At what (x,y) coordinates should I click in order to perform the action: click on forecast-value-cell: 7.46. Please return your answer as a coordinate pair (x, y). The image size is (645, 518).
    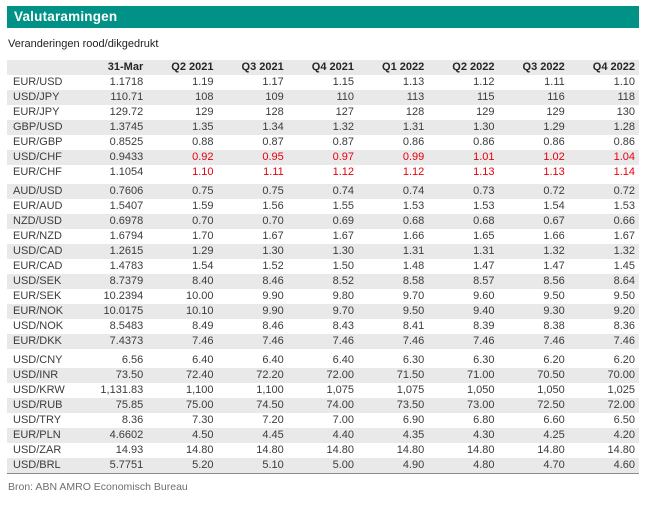
    Looking at the image, I should click on (203, 341).